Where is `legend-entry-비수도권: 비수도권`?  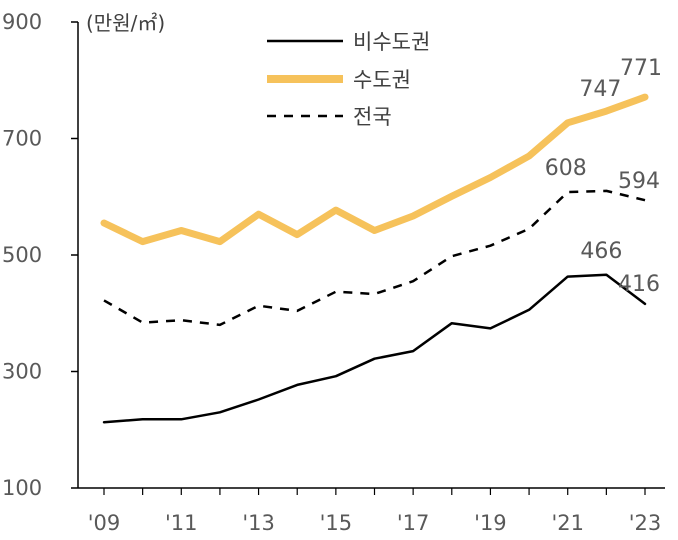
legend-entry-비수도권: 비수도권 is located at coordinates (348, 42).